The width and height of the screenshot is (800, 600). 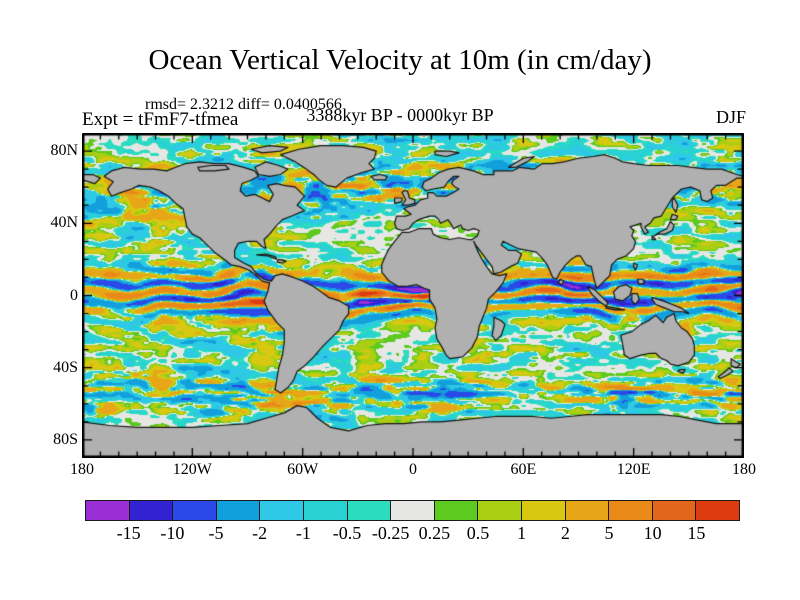 I want to click on lon-axis-label: 120W, so click(x=192, y=469).